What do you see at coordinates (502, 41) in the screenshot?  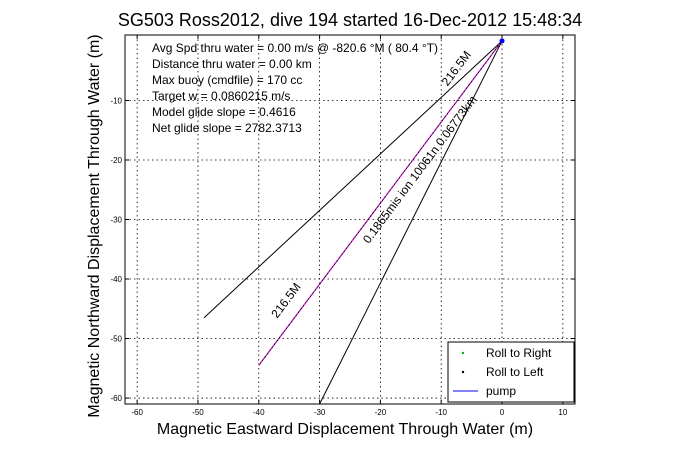 I see `start-point` at bounding box center [502, 41].